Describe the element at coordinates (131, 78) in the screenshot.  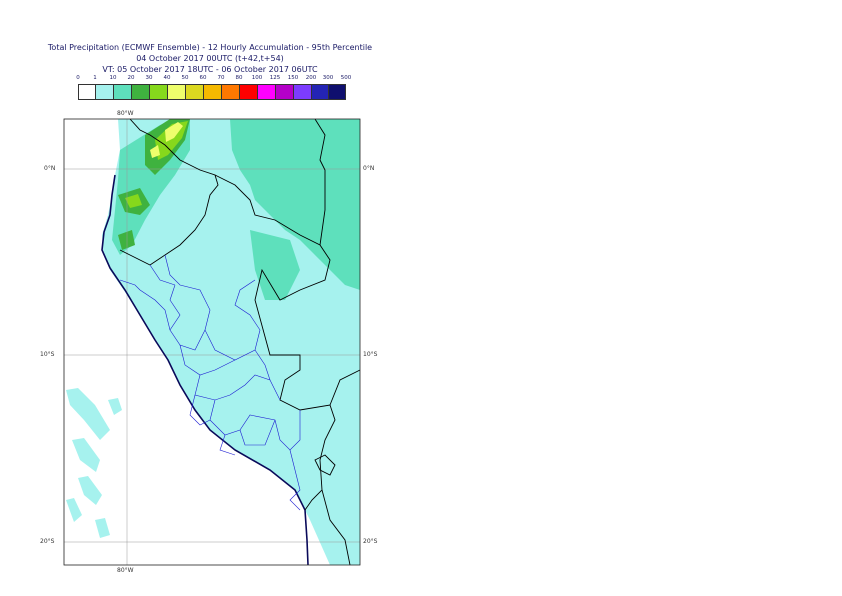
I see `legend-label: 20` at that location.